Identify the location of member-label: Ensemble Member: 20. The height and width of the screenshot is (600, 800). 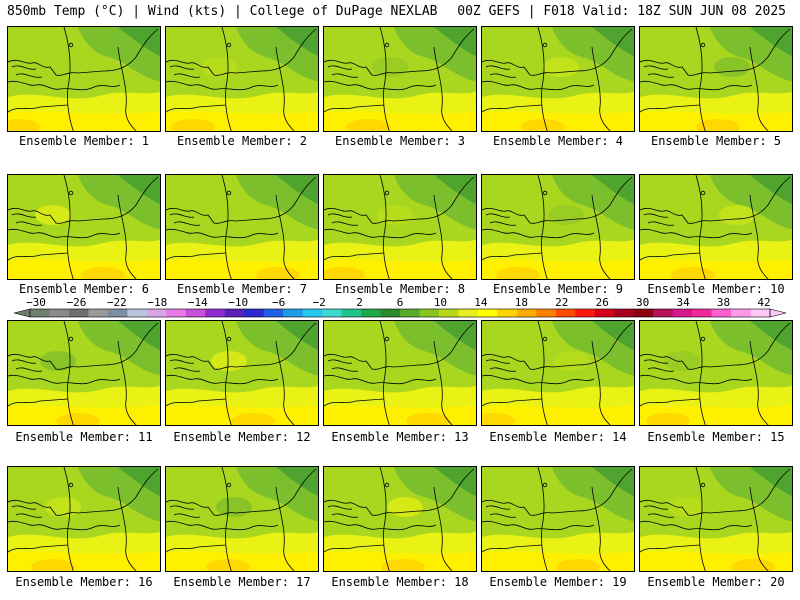
(716, 582).